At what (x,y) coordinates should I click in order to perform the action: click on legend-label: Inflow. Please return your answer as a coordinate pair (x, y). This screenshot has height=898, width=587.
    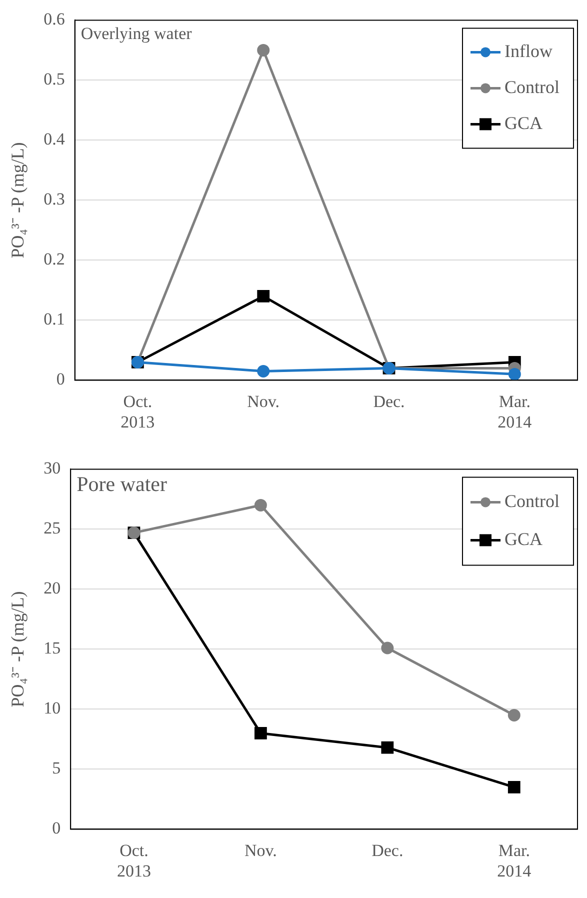
    Looking at the image, I should click on (528, 50).